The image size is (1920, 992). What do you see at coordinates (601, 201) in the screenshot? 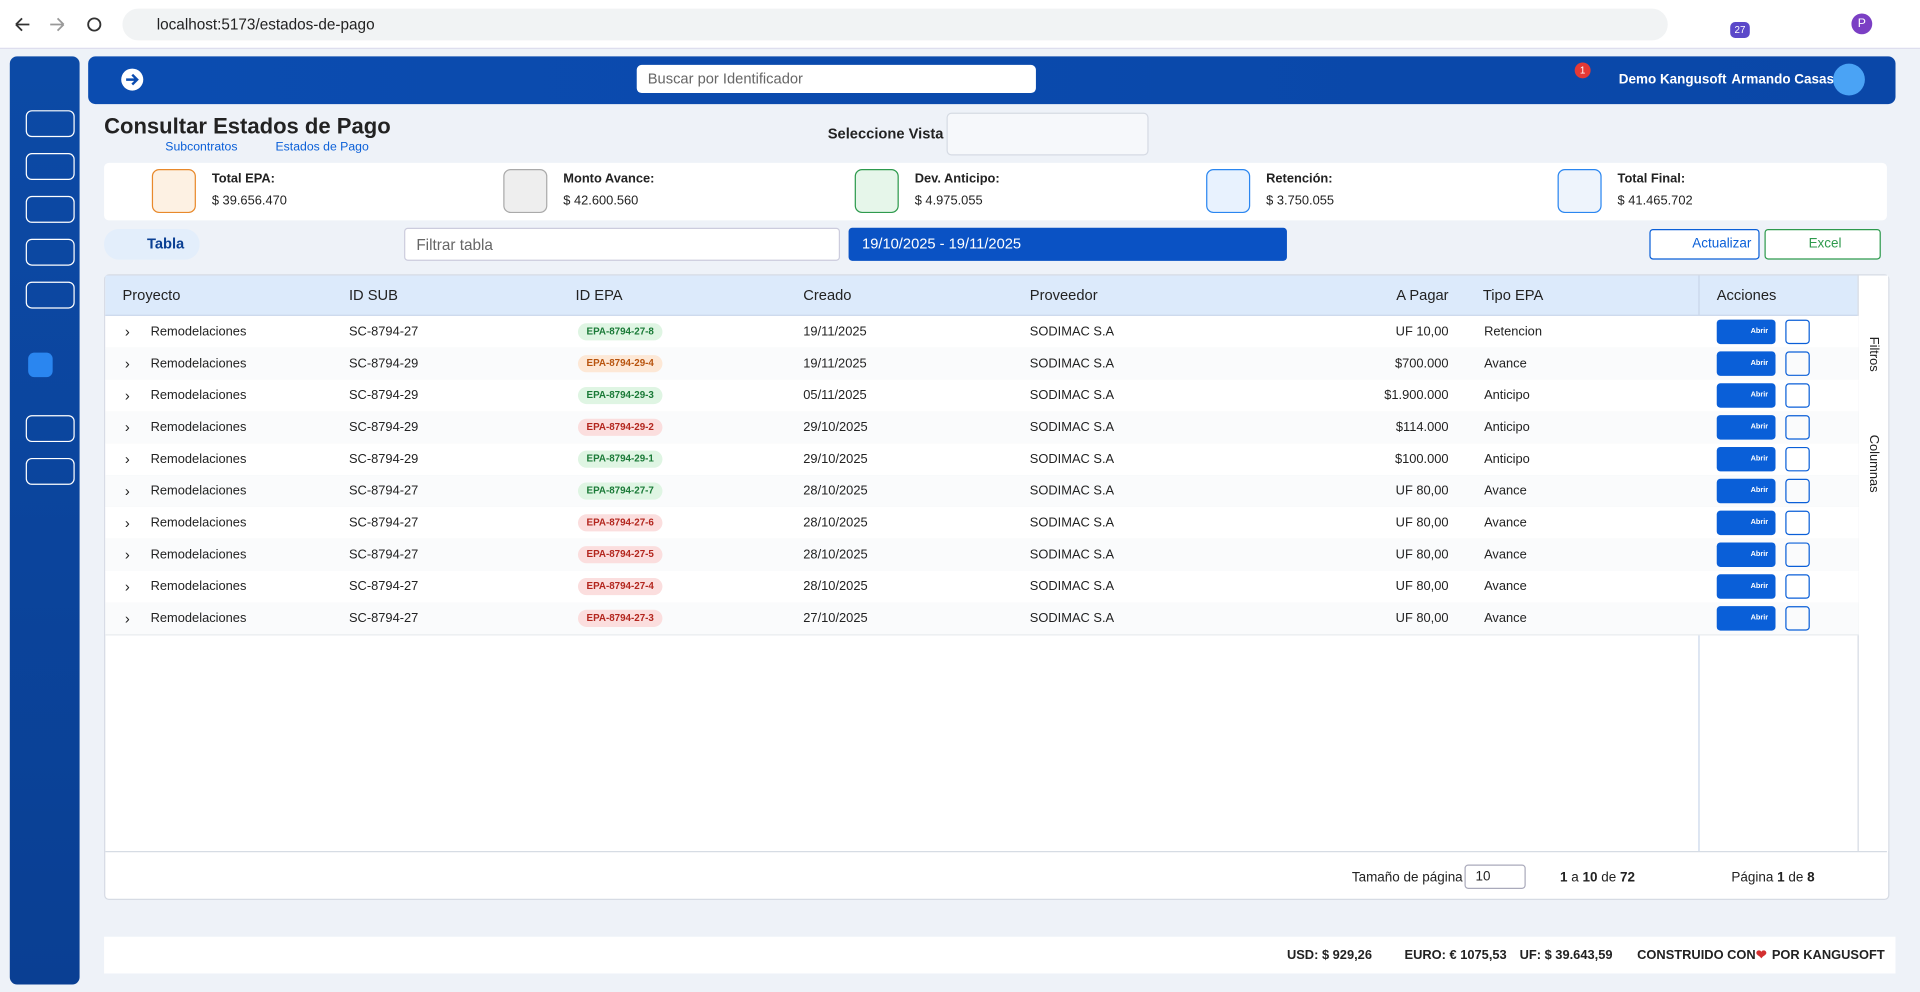
I see `summary-value: $ 42.600.560` at bounding box center [601, 201].